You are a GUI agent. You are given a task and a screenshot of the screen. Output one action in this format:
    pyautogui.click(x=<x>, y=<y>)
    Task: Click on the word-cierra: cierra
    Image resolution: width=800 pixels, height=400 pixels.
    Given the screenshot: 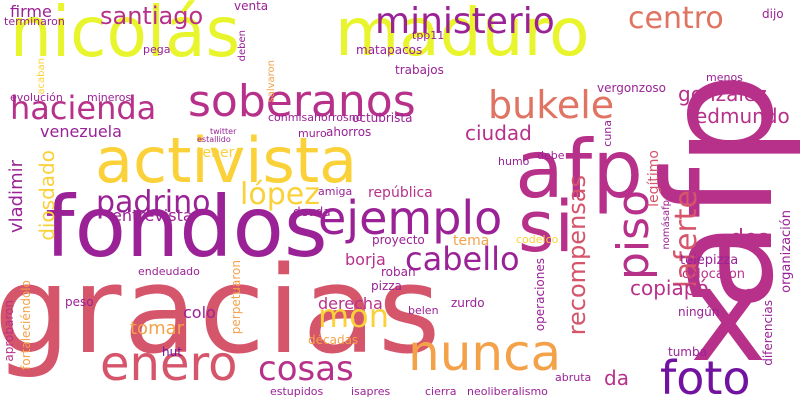 What is the action you would take?
    pyautogui.click(x=441, y=391)
    